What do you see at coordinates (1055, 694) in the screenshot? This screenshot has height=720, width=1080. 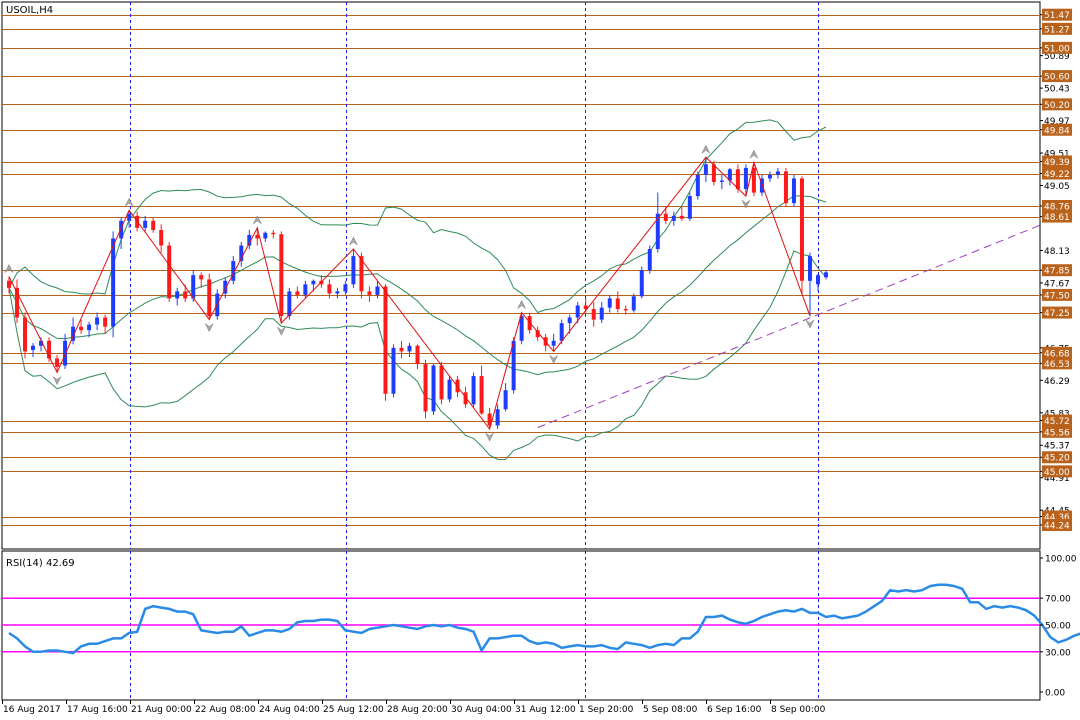 I see `rsi-axis-label: 0.00` at bounding box center [1055, 694].